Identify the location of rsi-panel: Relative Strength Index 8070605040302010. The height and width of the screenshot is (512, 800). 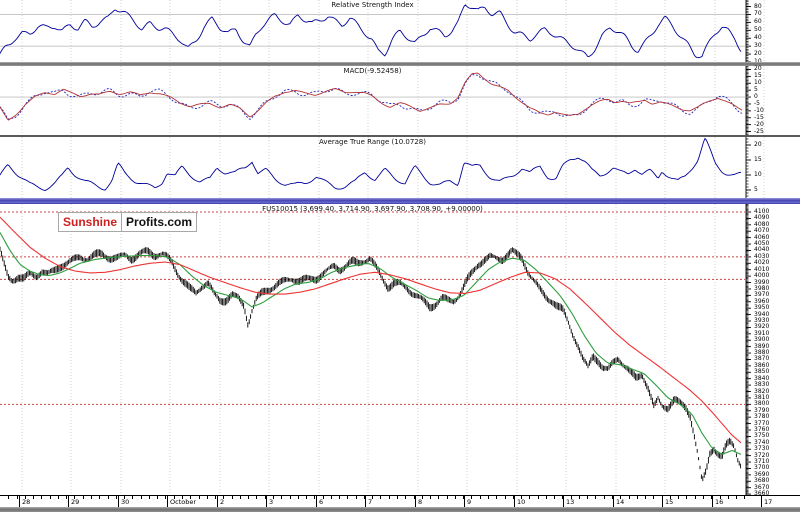
(400, 32).